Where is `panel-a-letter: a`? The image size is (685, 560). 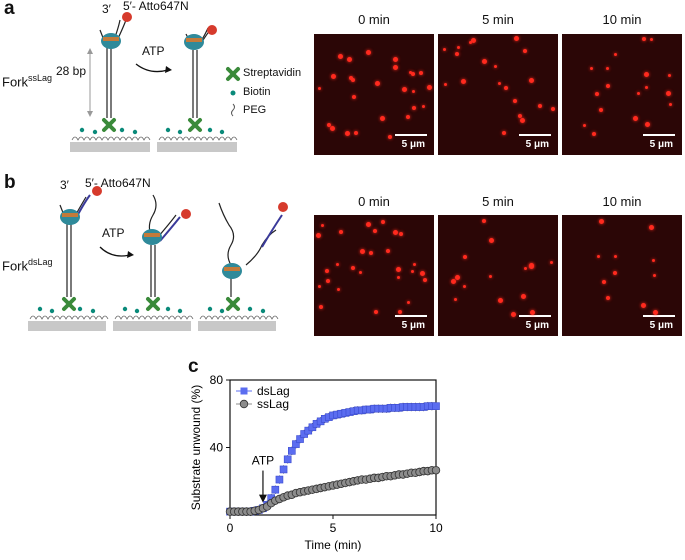
panel-a-letter: a is located at coordinates (9, 9).